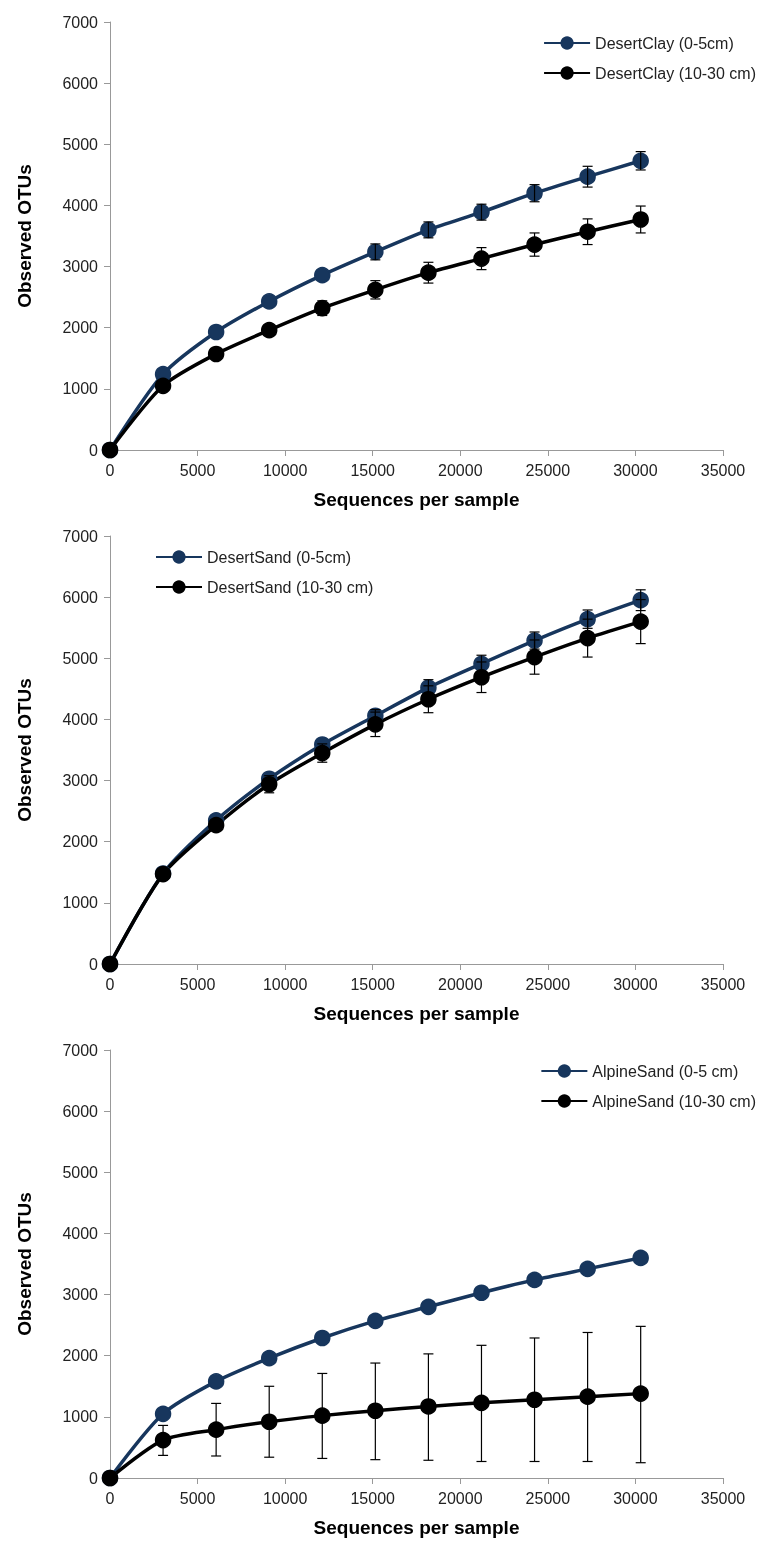 Image resolution: width=771 pixels, height=1544 pixels. I want to click on legend-label: DesertSand (0-5cm), so click(279, 557).